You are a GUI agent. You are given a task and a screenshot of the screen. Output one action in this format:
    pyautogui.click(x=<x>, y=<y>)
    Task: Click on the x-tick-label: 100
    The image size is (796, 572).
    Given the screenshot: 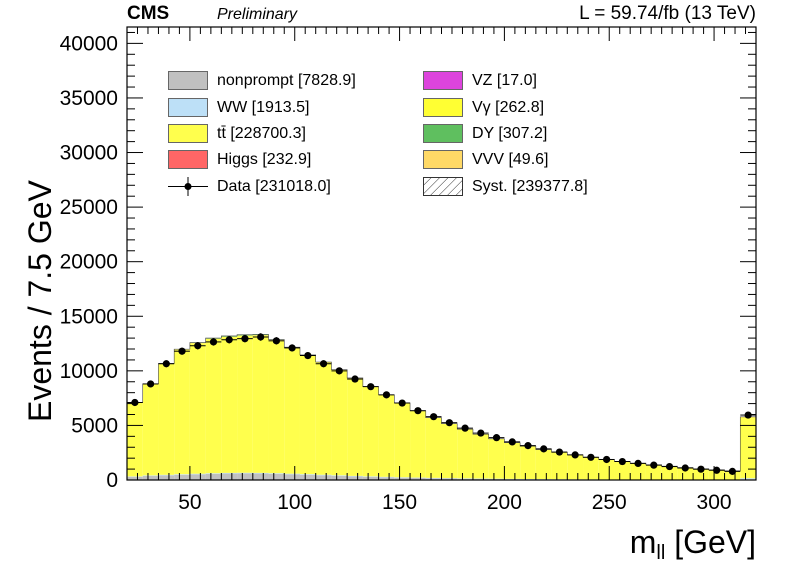 What is the action you would take?
    pyautogui.click(x=294, y=502)
    